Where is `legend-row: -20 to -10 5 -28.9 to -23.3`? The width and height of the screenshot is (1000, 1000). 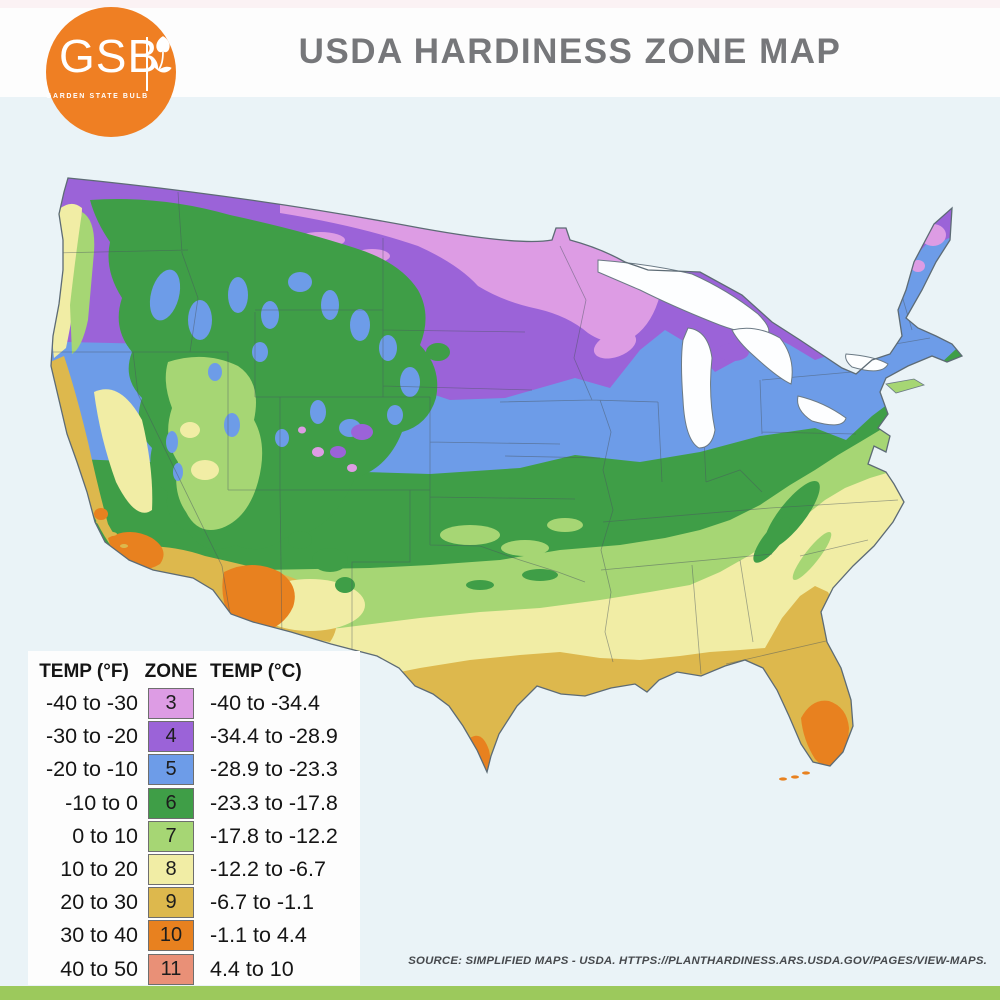
legend-row: -20 to -10 5 -28.9 to -23.3 is located at coordinates (194, 769).